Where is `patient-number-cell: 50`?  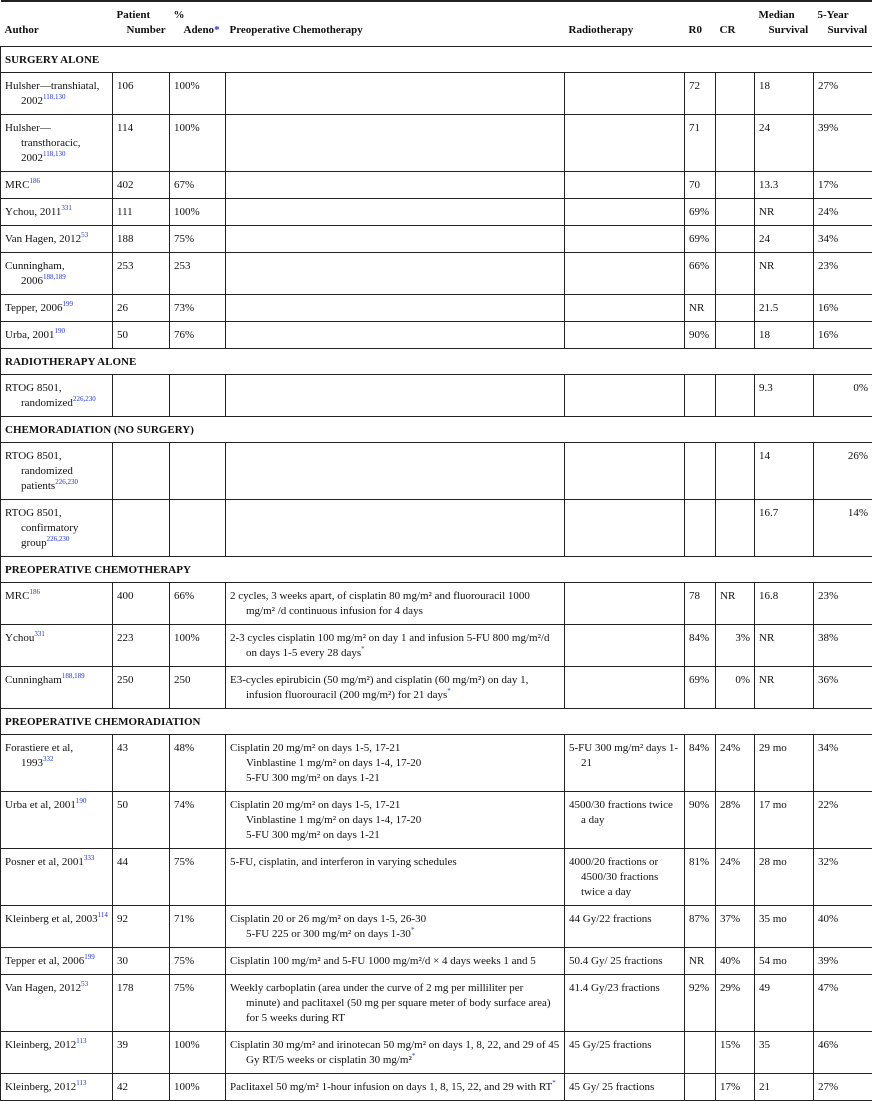
patient-number-cell: 50 is located at coordinates (141, 335).